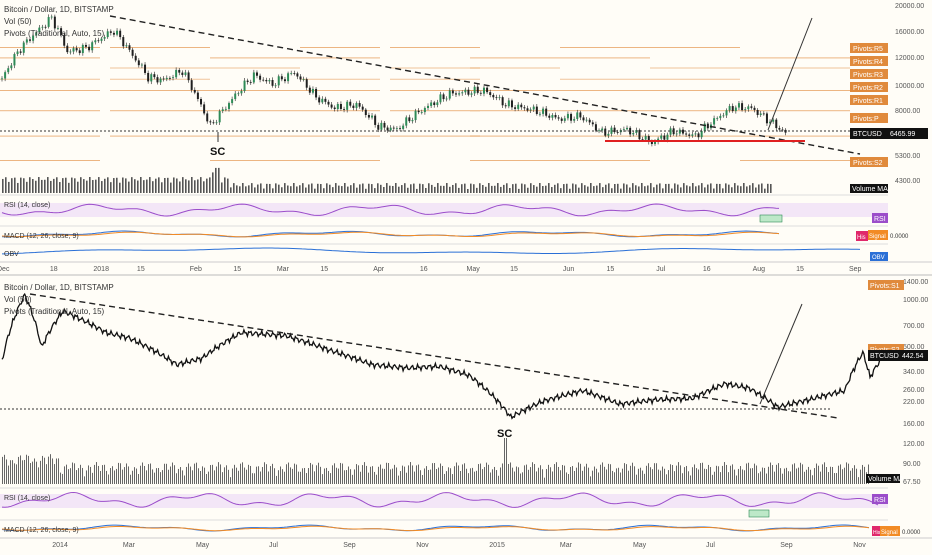  Describe the element at coordinates (196, 269) in the screenshot. I see `top-date-tick: Feb` at that location.